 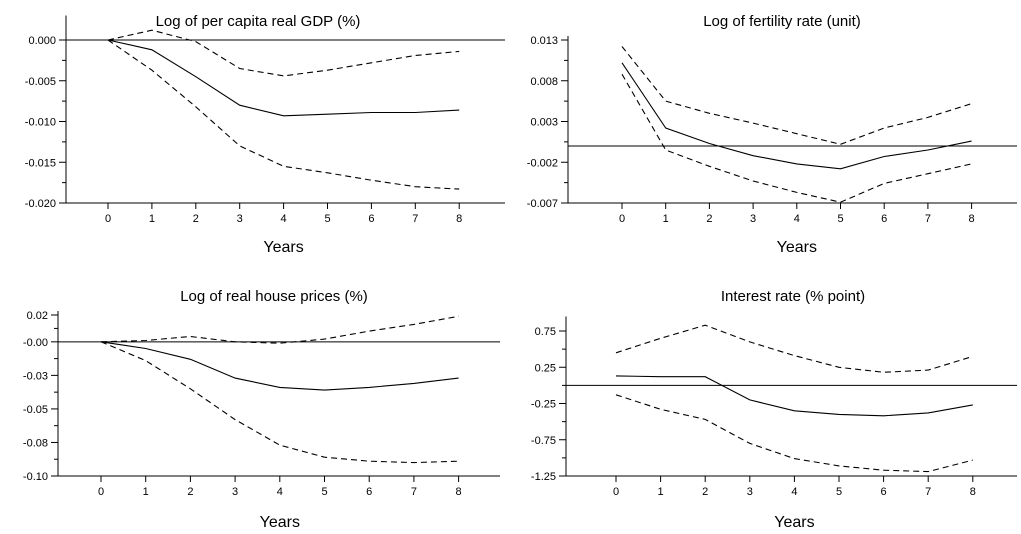 What do you see at coordinates (42, 41) in the screenshot?
I see `y-tick-label: 0.000` at bounding box center [42, 41].